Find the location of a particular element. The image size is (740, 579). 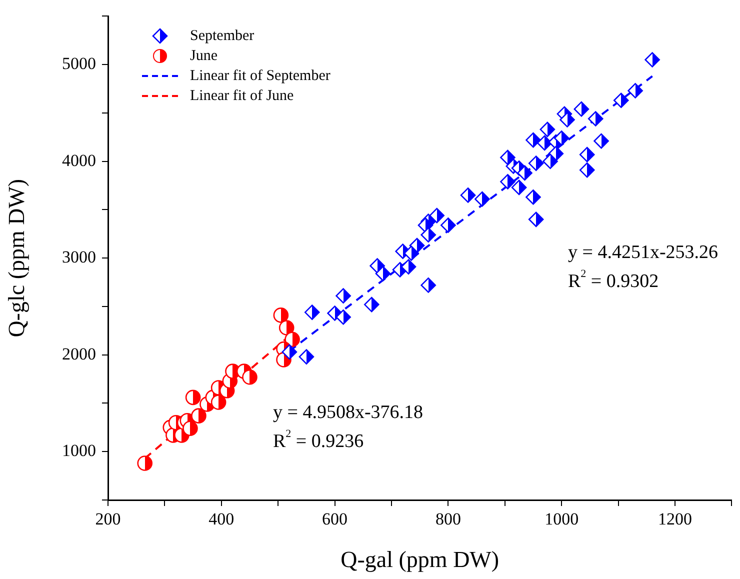

legend-label: Linear fit of June is located at coordinates (242, 96).